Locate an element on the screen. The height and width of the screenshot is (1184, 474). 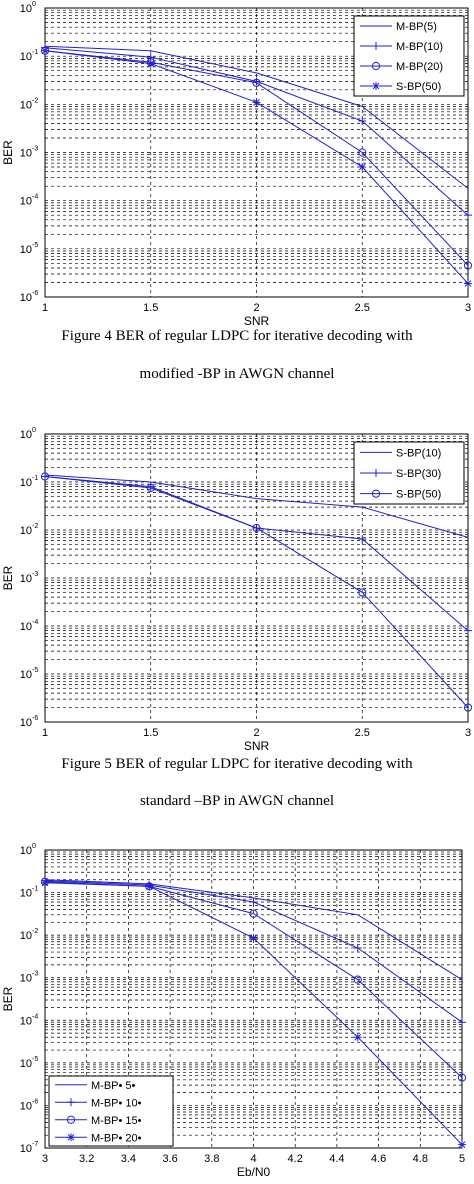
x-tick-label: 3.6 is located at coordinates (169, 1159).